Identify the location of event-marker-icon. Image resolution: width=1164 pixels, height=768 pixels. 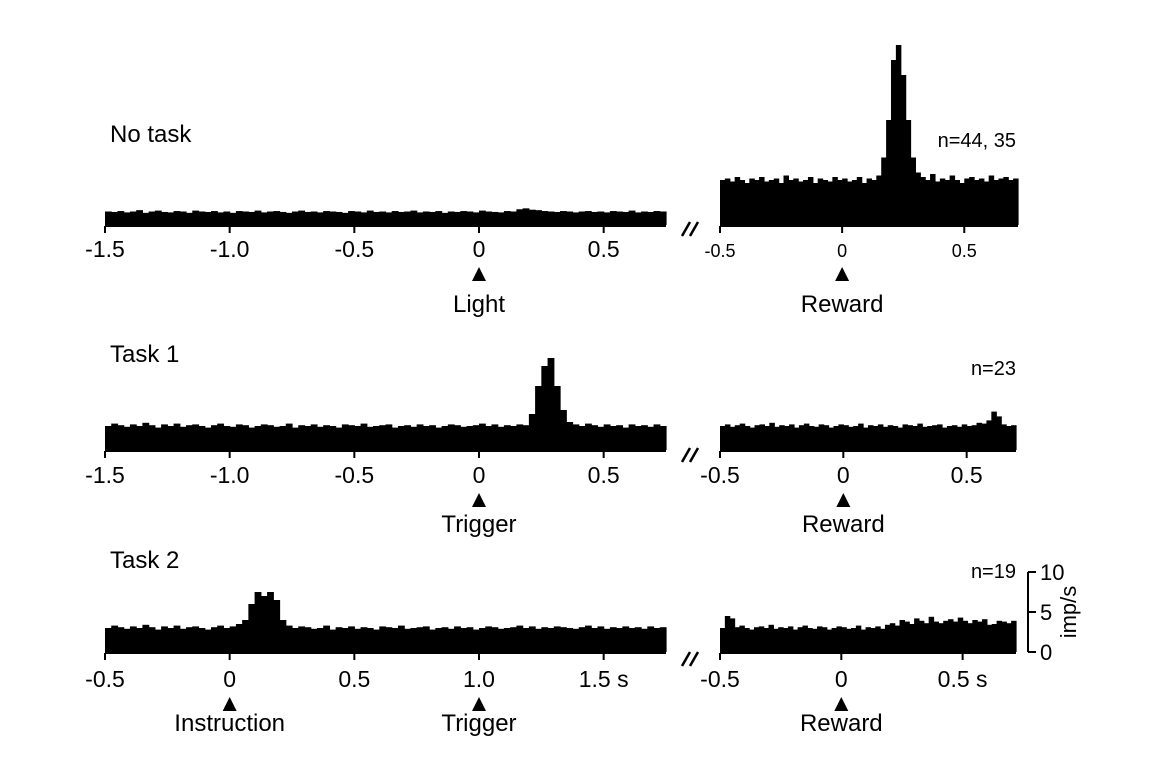
(479, 500).